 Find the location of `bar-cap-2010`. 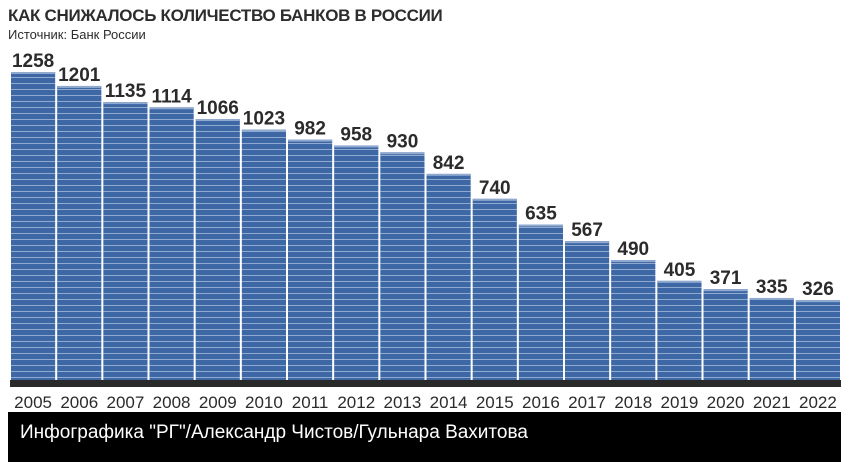

bar-cap-2010 is located at coordinates (263, 130).